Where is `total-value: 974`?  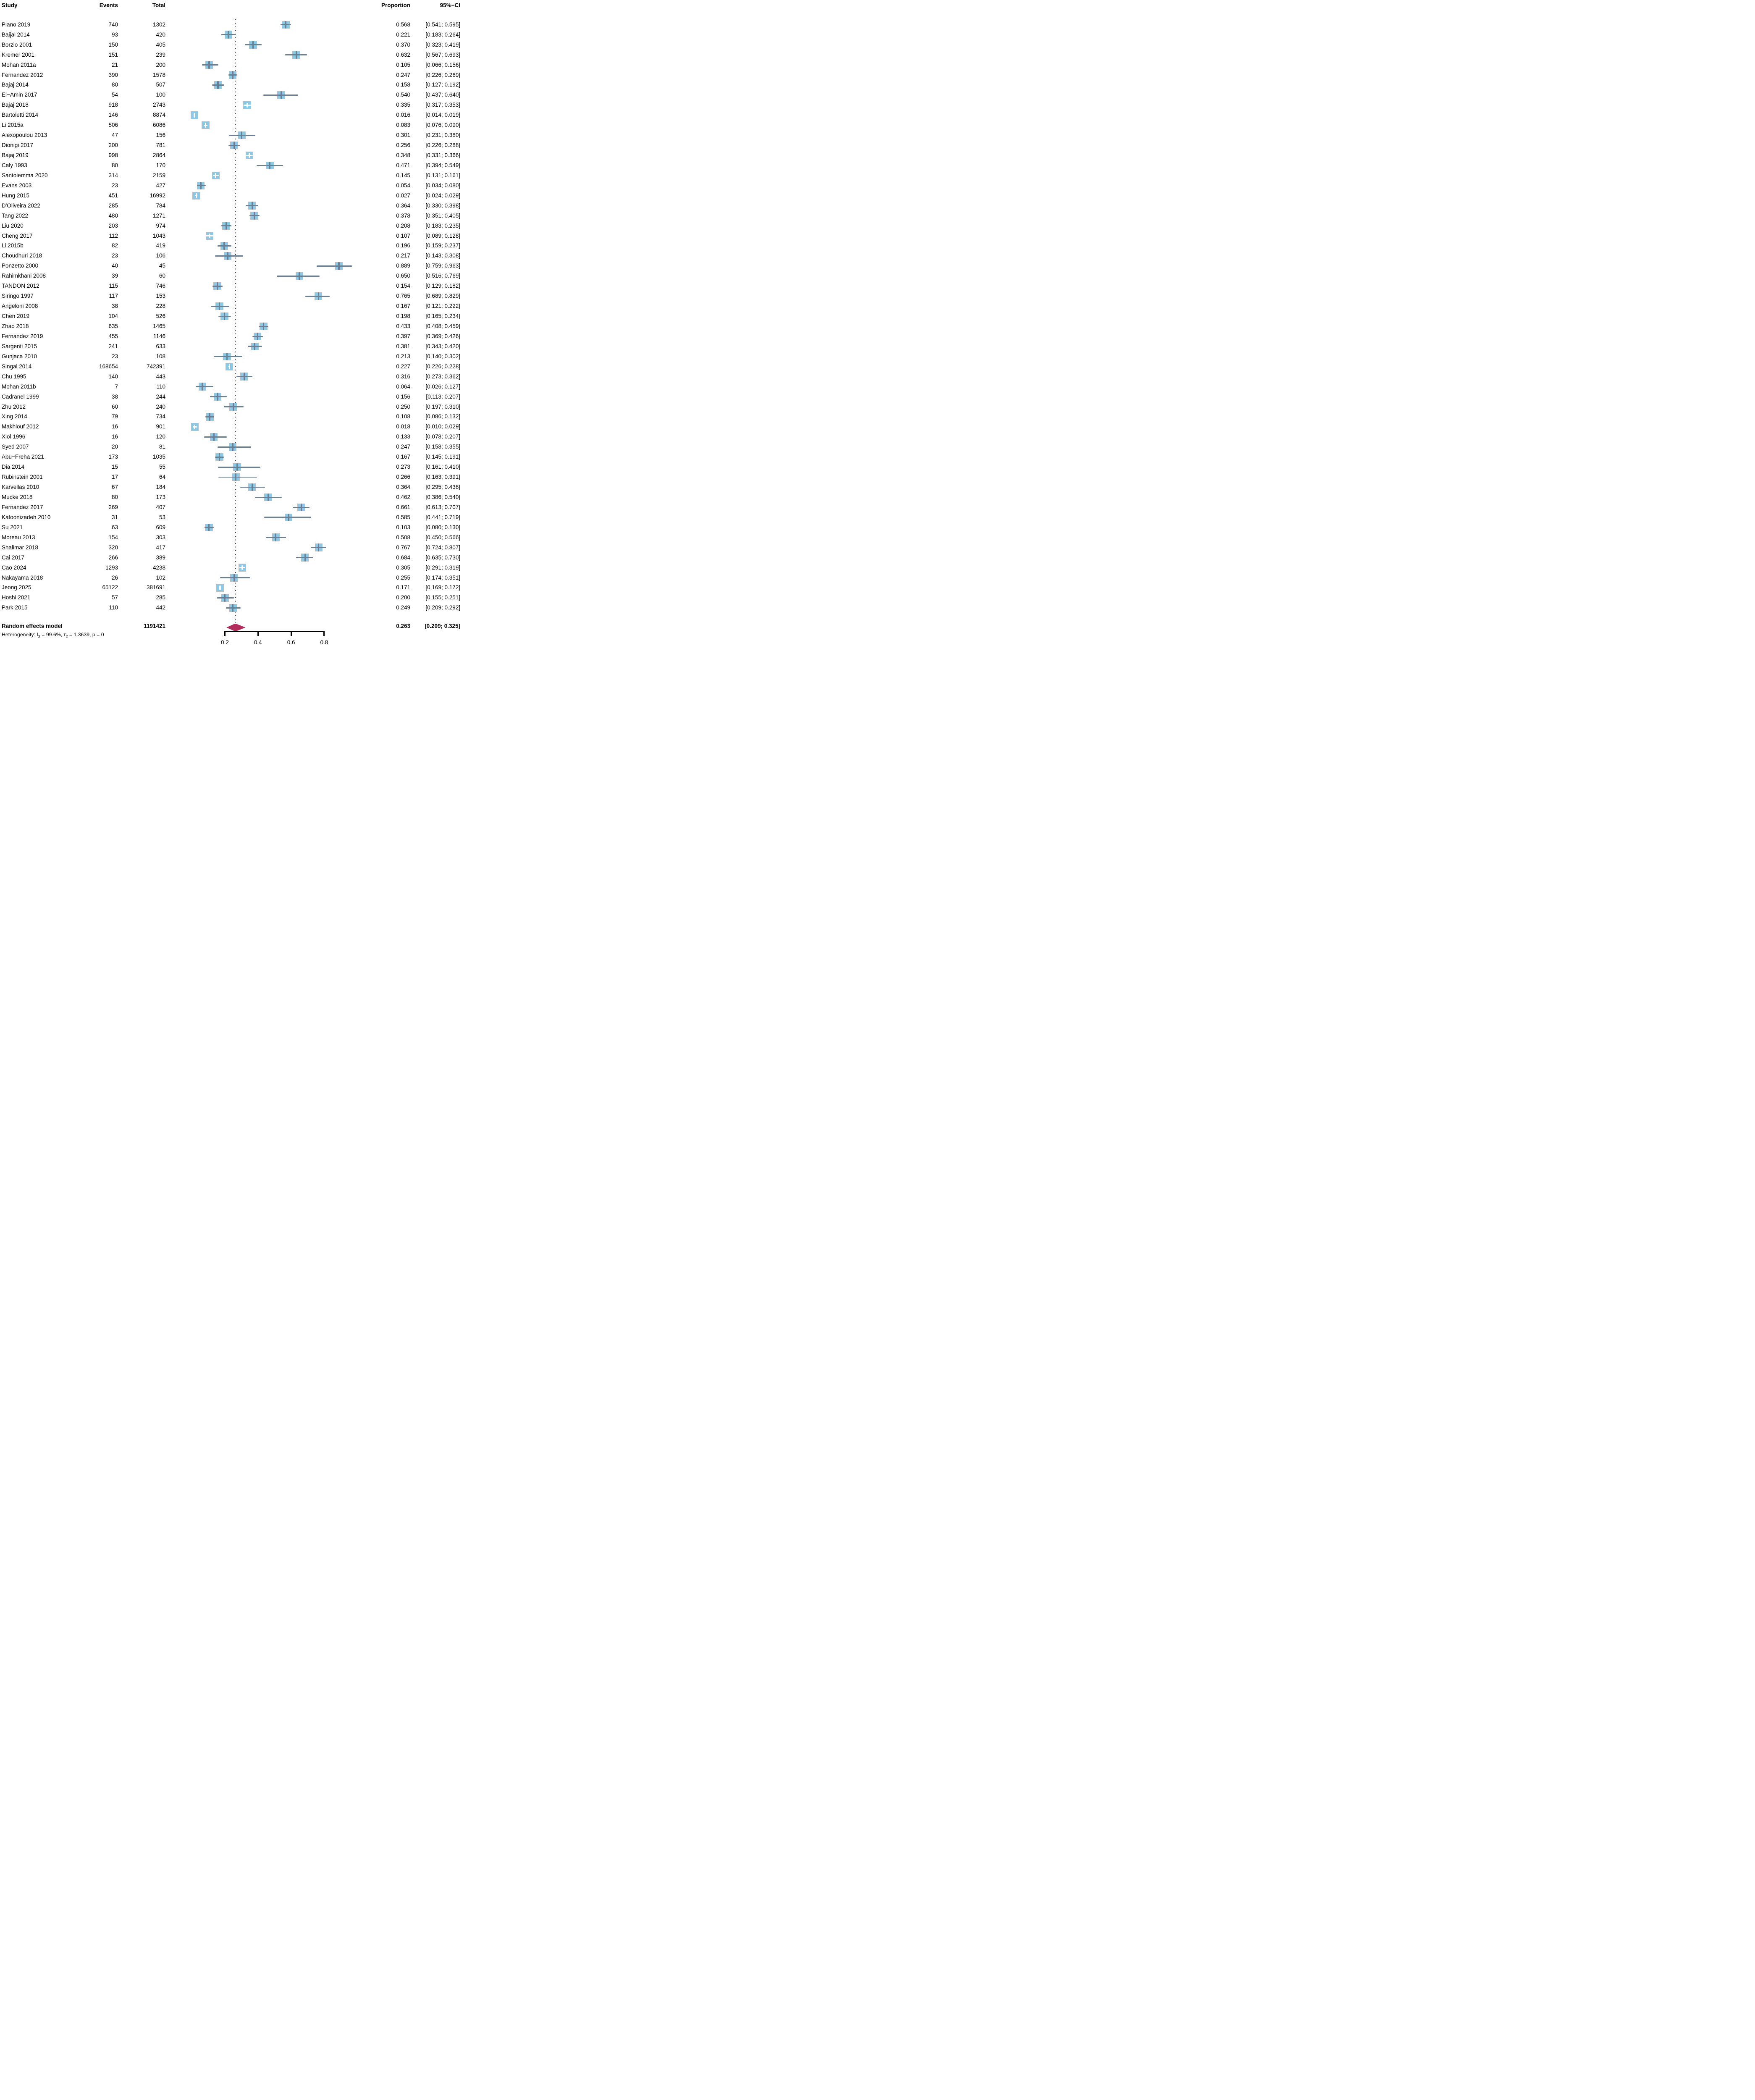
total-value: 974 is located at coordinates (160, 225).